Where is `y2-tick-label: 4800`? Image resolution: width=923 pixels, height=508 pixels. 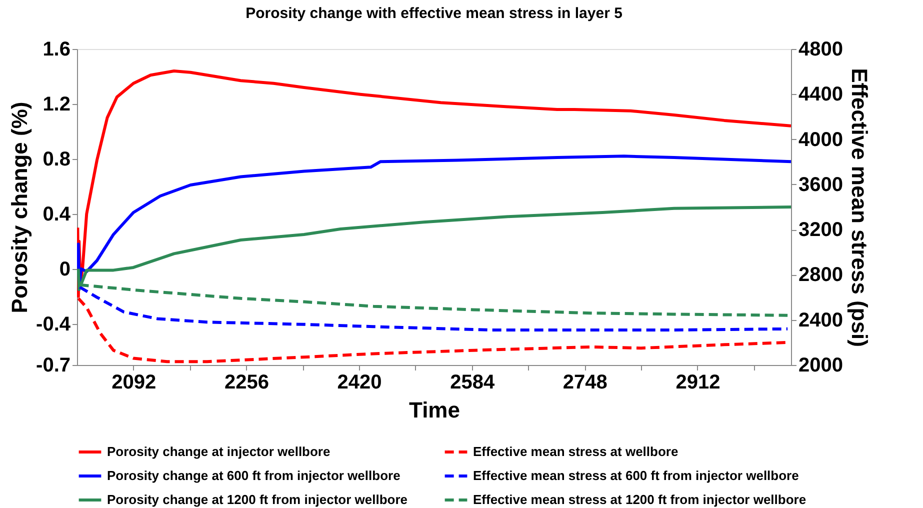 y2-tick-label: 4800 is located at coordinates (820, 49).